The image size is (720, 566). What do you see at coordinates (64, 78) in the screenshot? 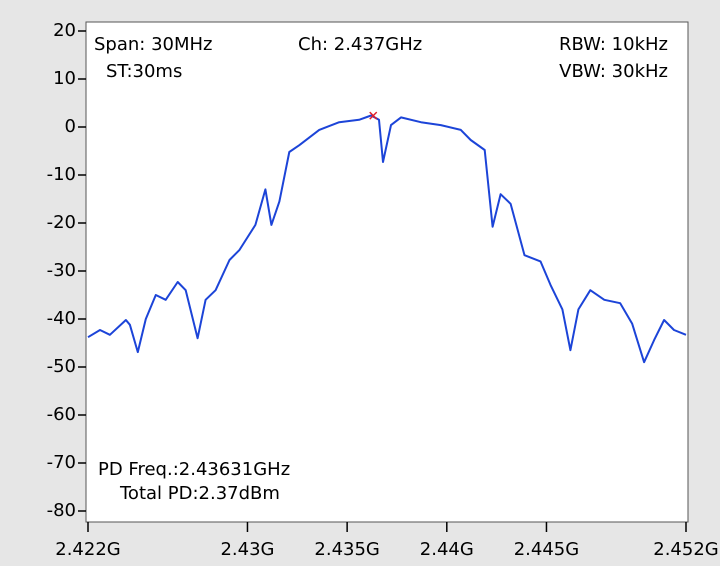
I see `y-tick-label: 10` at bounding box center [64, 78].